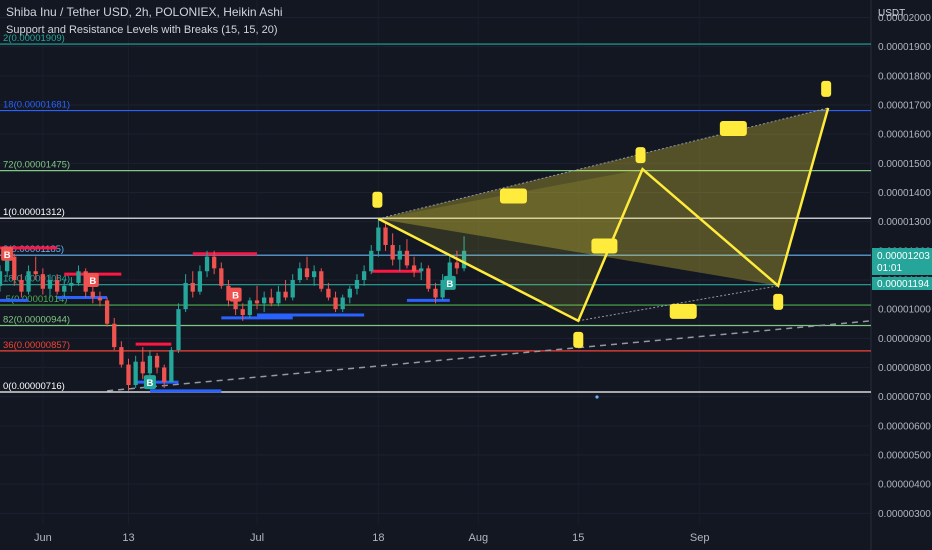 This screenshot has height=550, width=932. Describe the element at coordinates (826, 88) in the screenshot. I see `point-label-d` at that location.